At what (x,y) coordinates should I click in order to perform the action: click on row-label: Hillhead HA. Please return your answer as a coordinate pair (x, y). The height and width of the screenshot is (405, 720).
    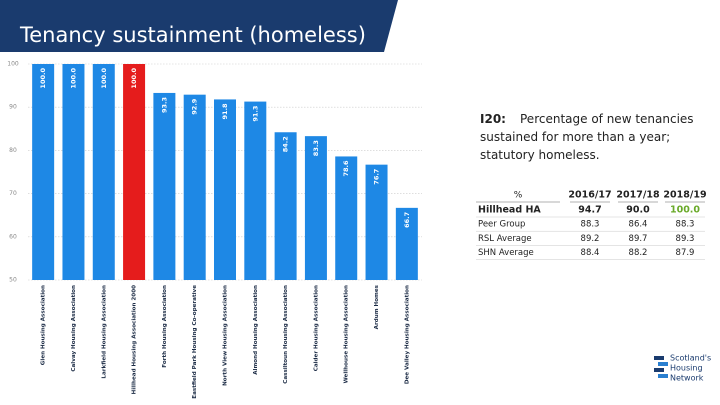
    Looking at the image, I should click on (509, 210).